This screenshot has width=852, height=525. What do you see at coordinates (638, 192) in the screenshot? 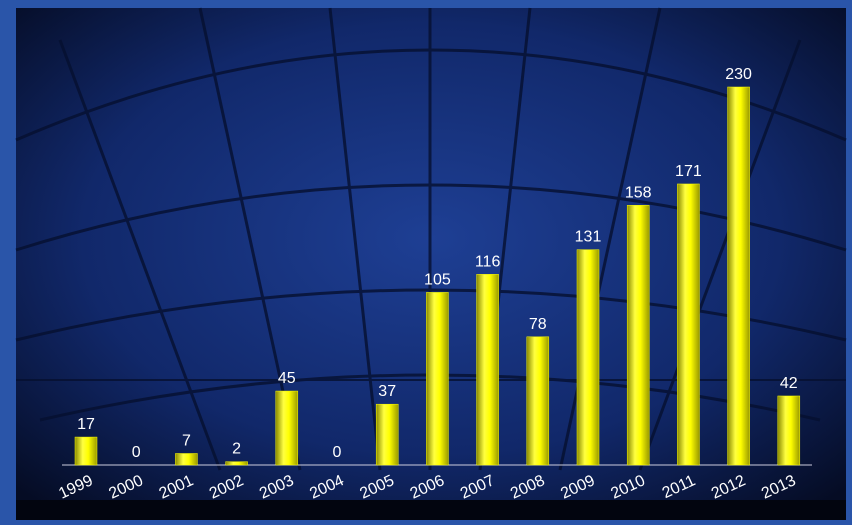
I see `value-label: 158` at bounding box center [638, 192].